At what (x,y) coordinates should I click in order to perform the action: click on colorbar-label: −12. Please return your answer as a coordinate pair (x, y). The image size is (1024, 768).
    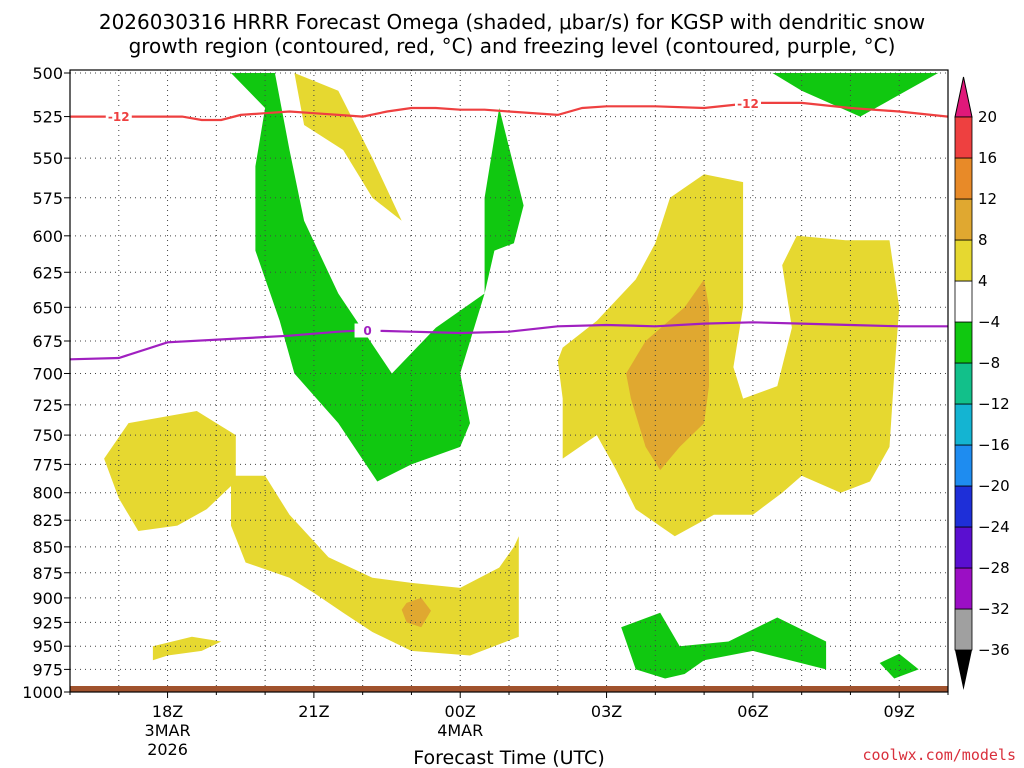
    Looking at the image, I should click on (994, 404).